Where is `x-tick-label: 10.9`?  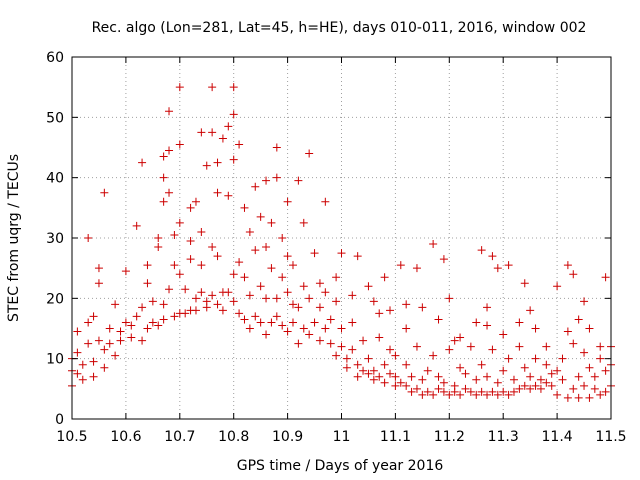
x-tick-label: 10.9 is located at coordinates (287, 437).